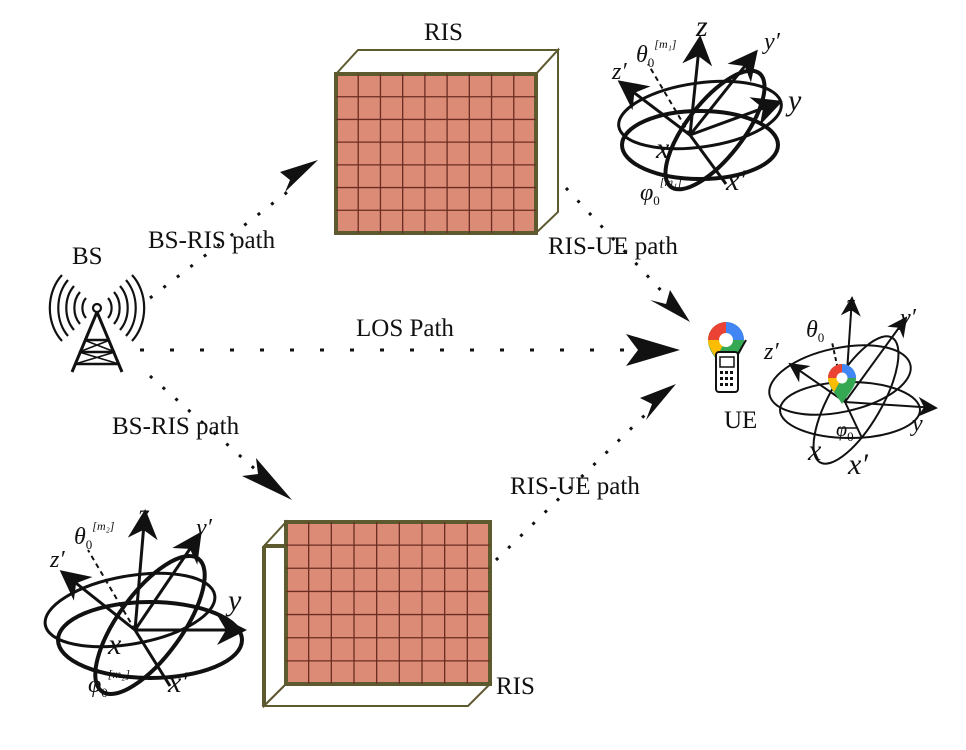 This screenshot has height=750, width=966. Describe the element at coordinates (212, 240) in the screenshot. I see `bs-ris-top-path-label: BS-RIS path` at that location.